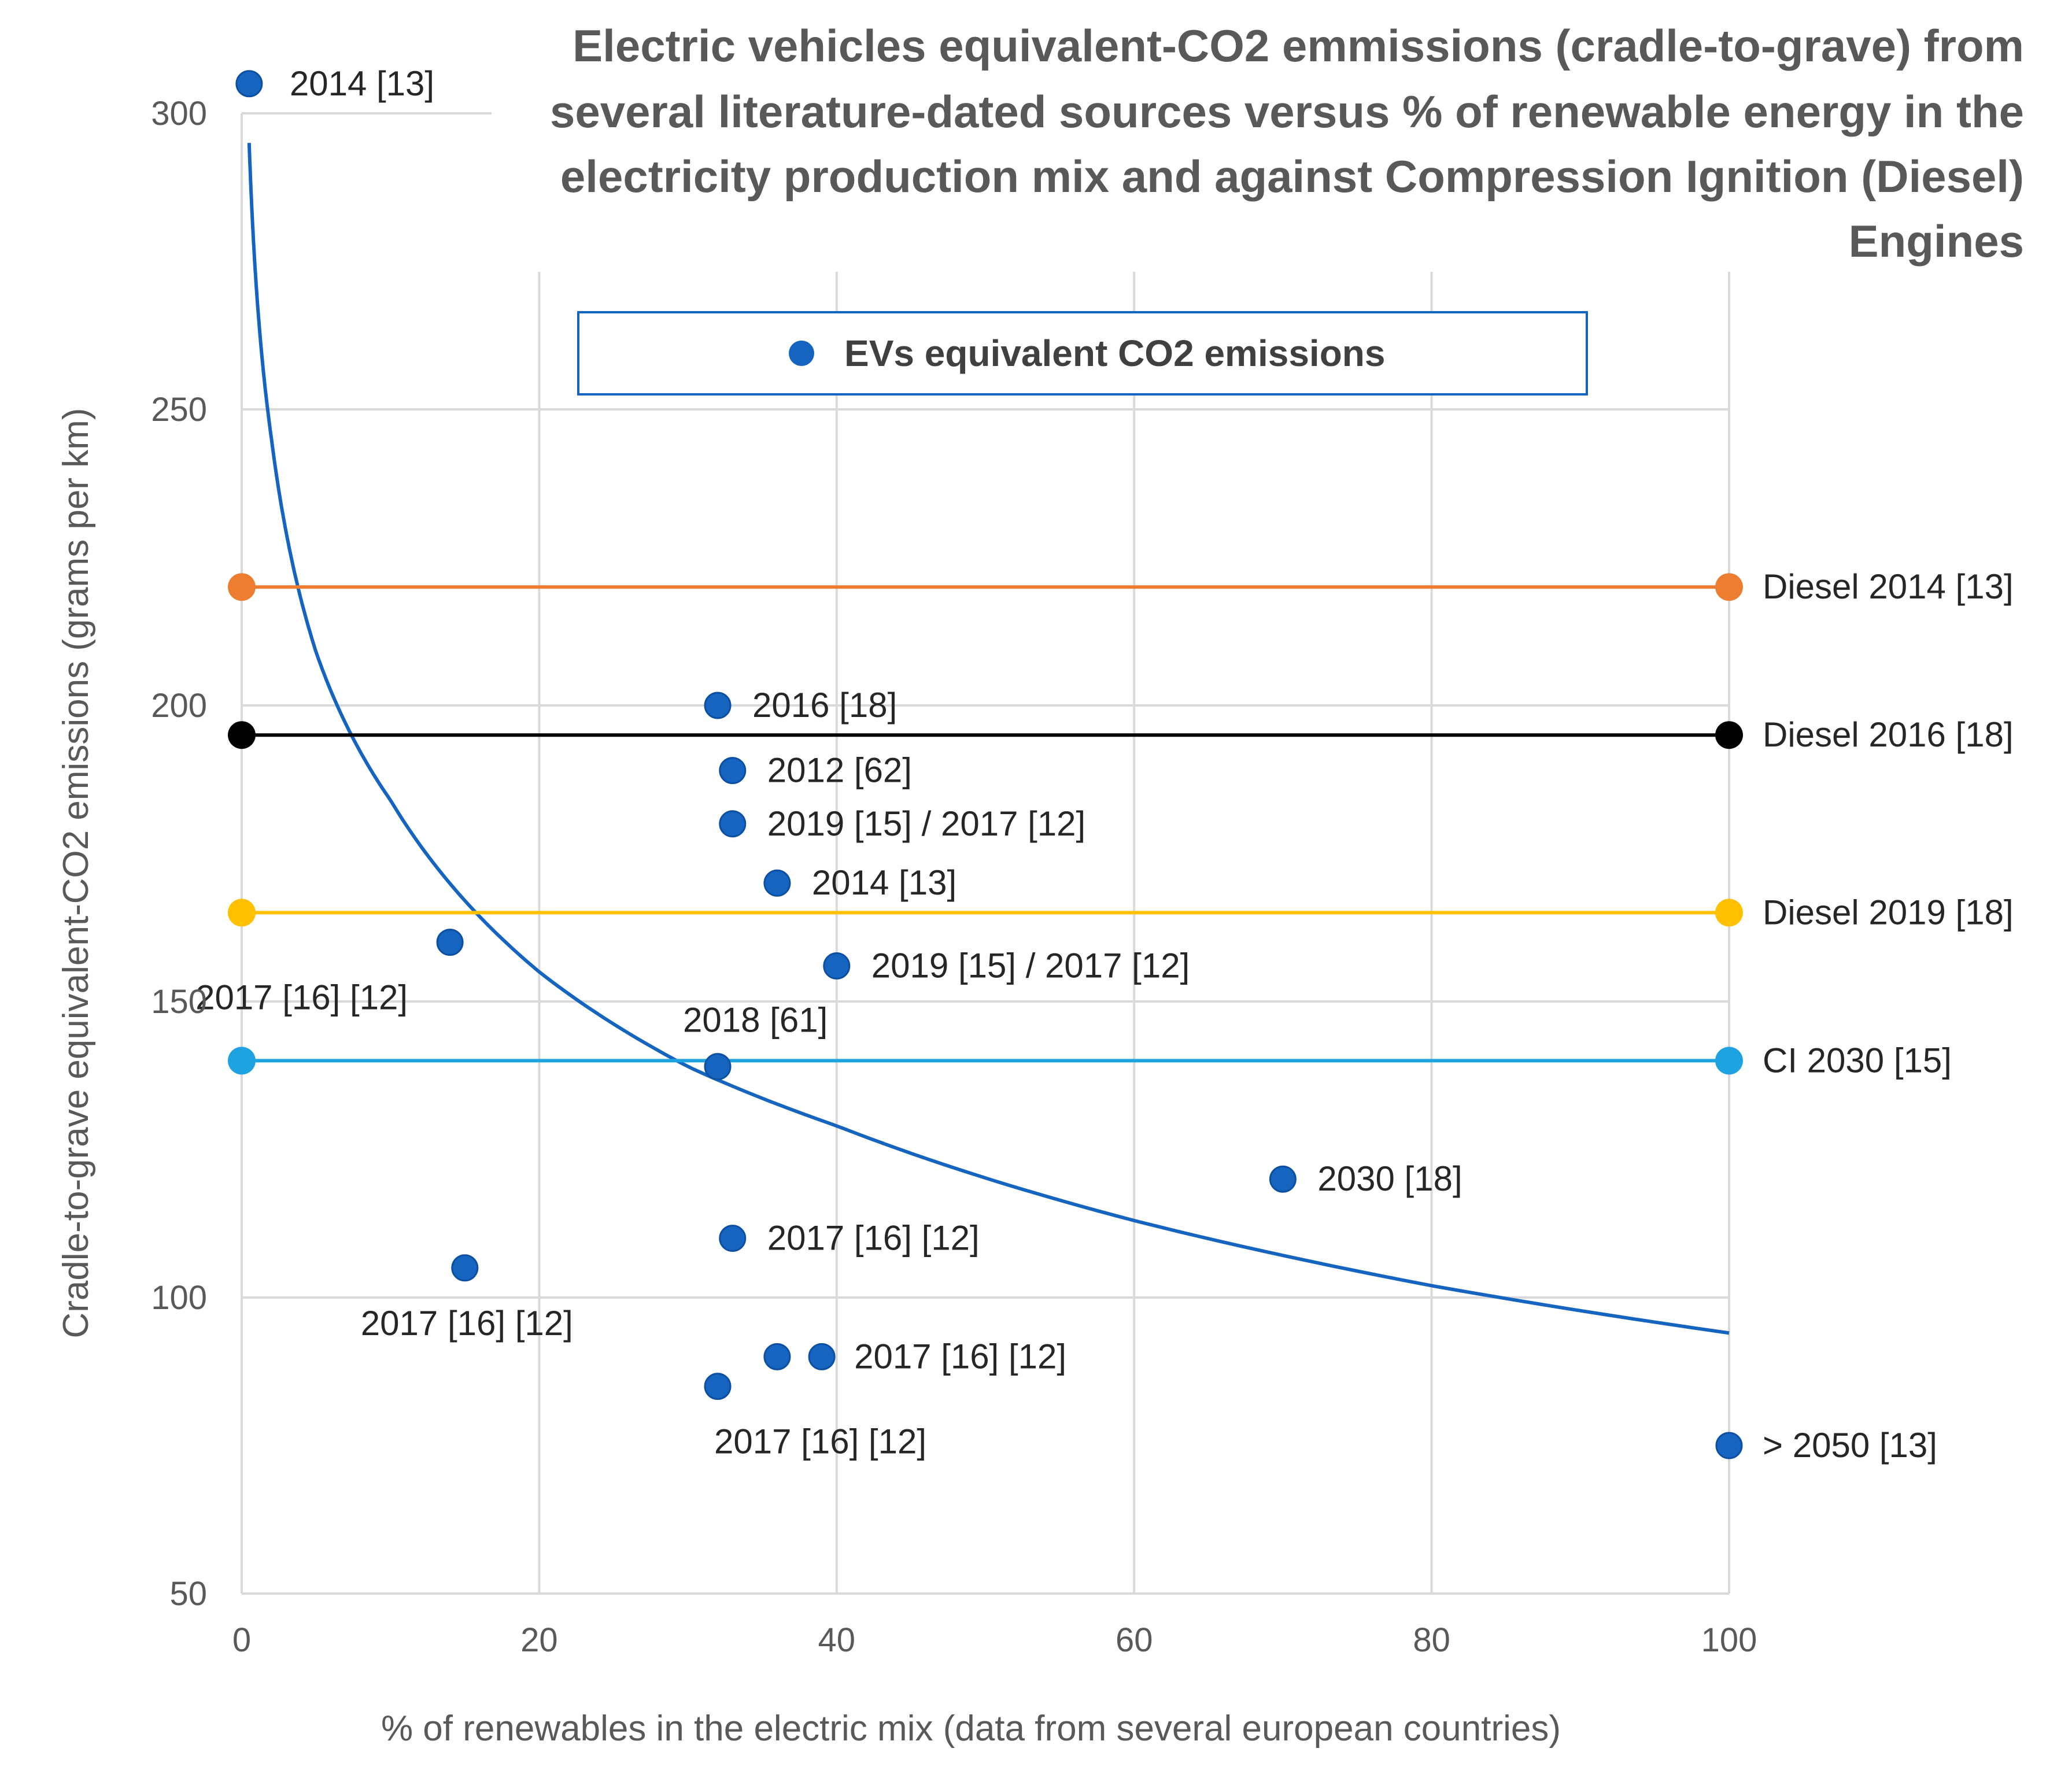 Image resolution: width=2072 pixels, height=1789 pixels. I want to click on legend-label: EVs equivalent CO2 emissions, so click(1114, 353).